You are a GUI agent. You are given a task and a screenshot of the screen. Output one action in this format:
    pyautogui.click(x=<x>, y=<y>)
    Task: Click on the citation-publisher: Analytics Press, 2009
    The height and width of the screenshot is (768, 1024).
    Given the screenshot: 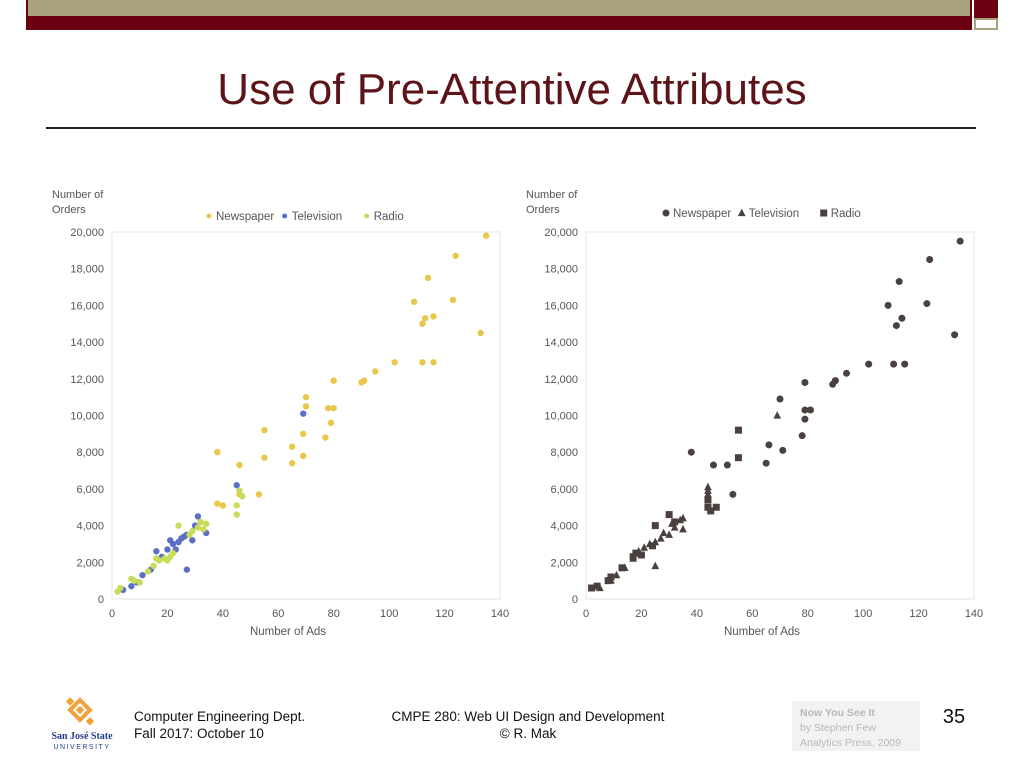 What is the action you would take?
    pyautogui.click(x=850, y=743)
    